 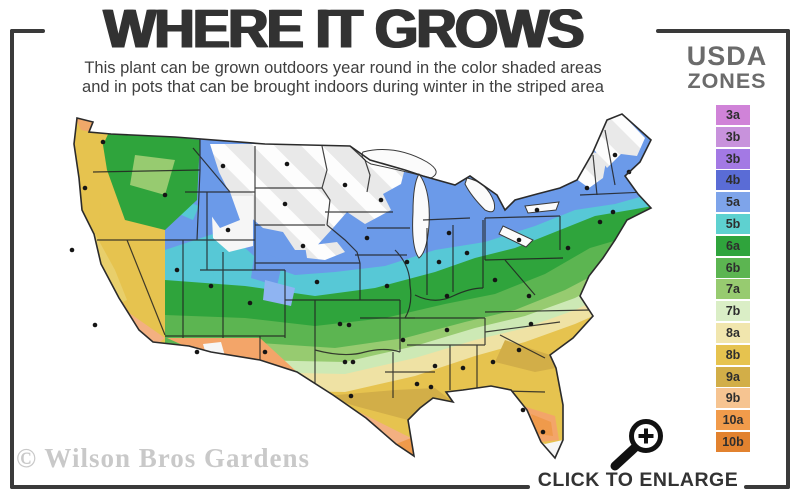 I want to click on legend-zone-chip: 3a, so click(x=733, y=115).